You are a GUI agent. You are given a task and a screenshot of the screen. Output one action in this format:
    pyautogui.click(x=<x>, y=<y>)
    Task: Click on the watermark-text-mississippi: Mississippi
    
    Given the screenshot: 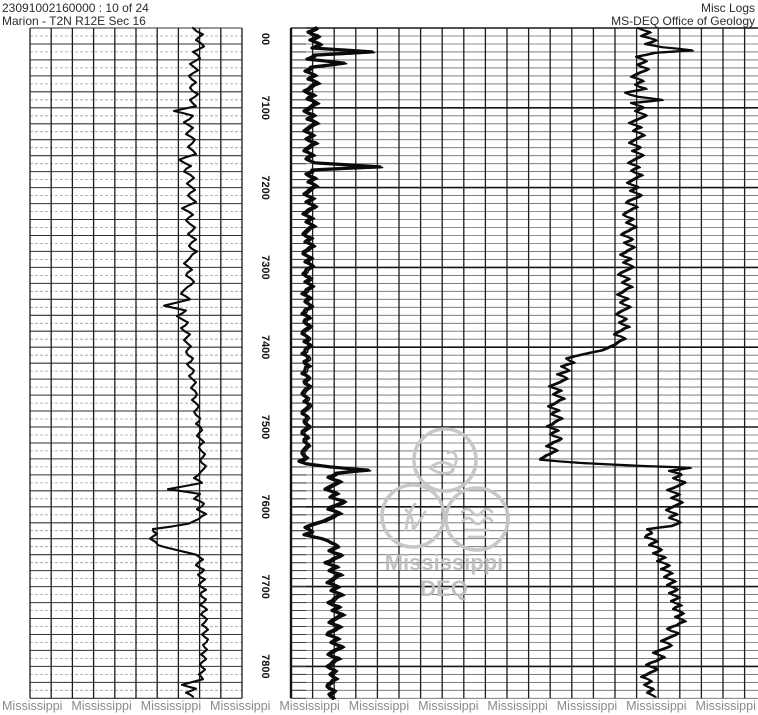 What is the action you would take?
    pyautogui.click(x=444, y=562)
    